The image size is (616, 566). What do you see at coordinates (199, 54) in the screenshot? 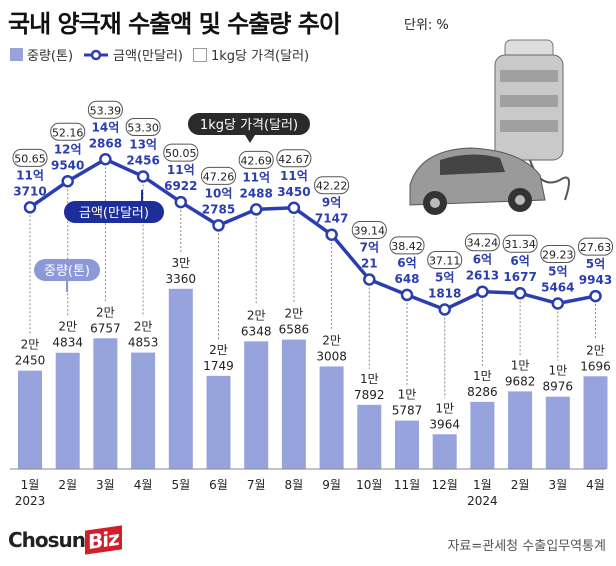
I see `box-swatch-icon` at bounding box center [199, 54].